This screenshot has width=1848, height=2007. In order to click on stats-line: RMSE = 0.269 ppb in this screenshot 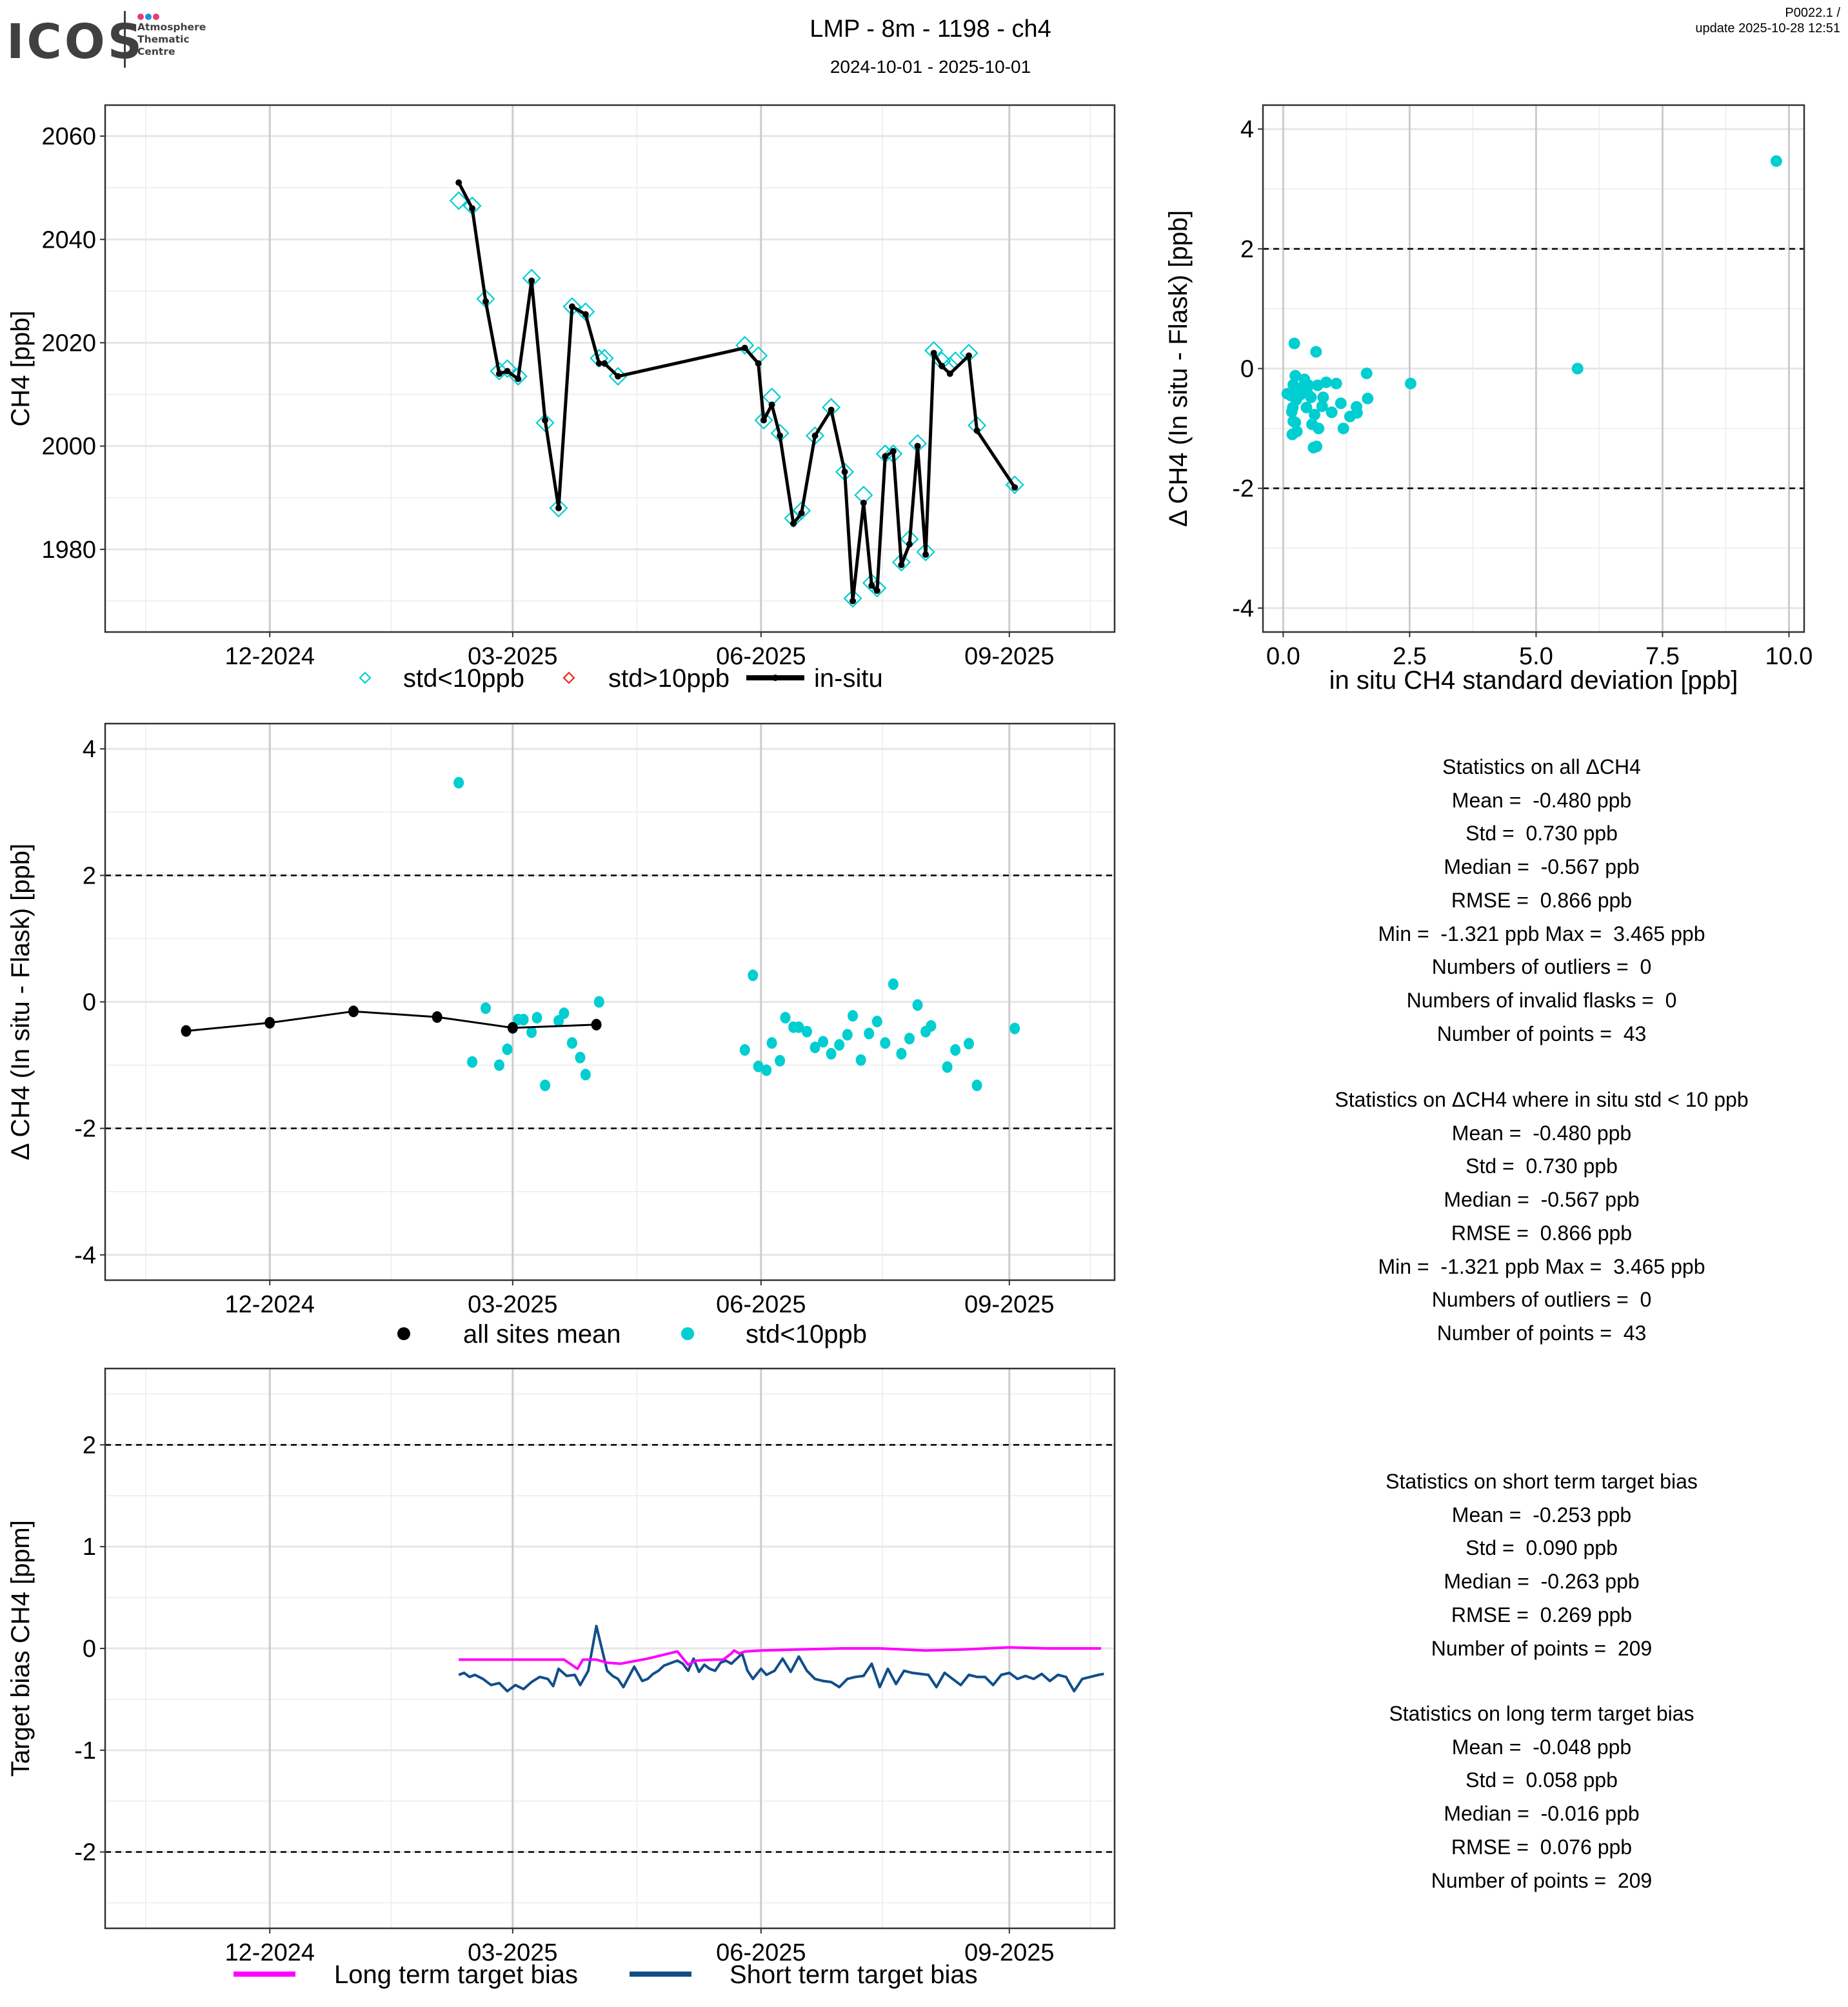, I will do `click(1542, 1615)`.